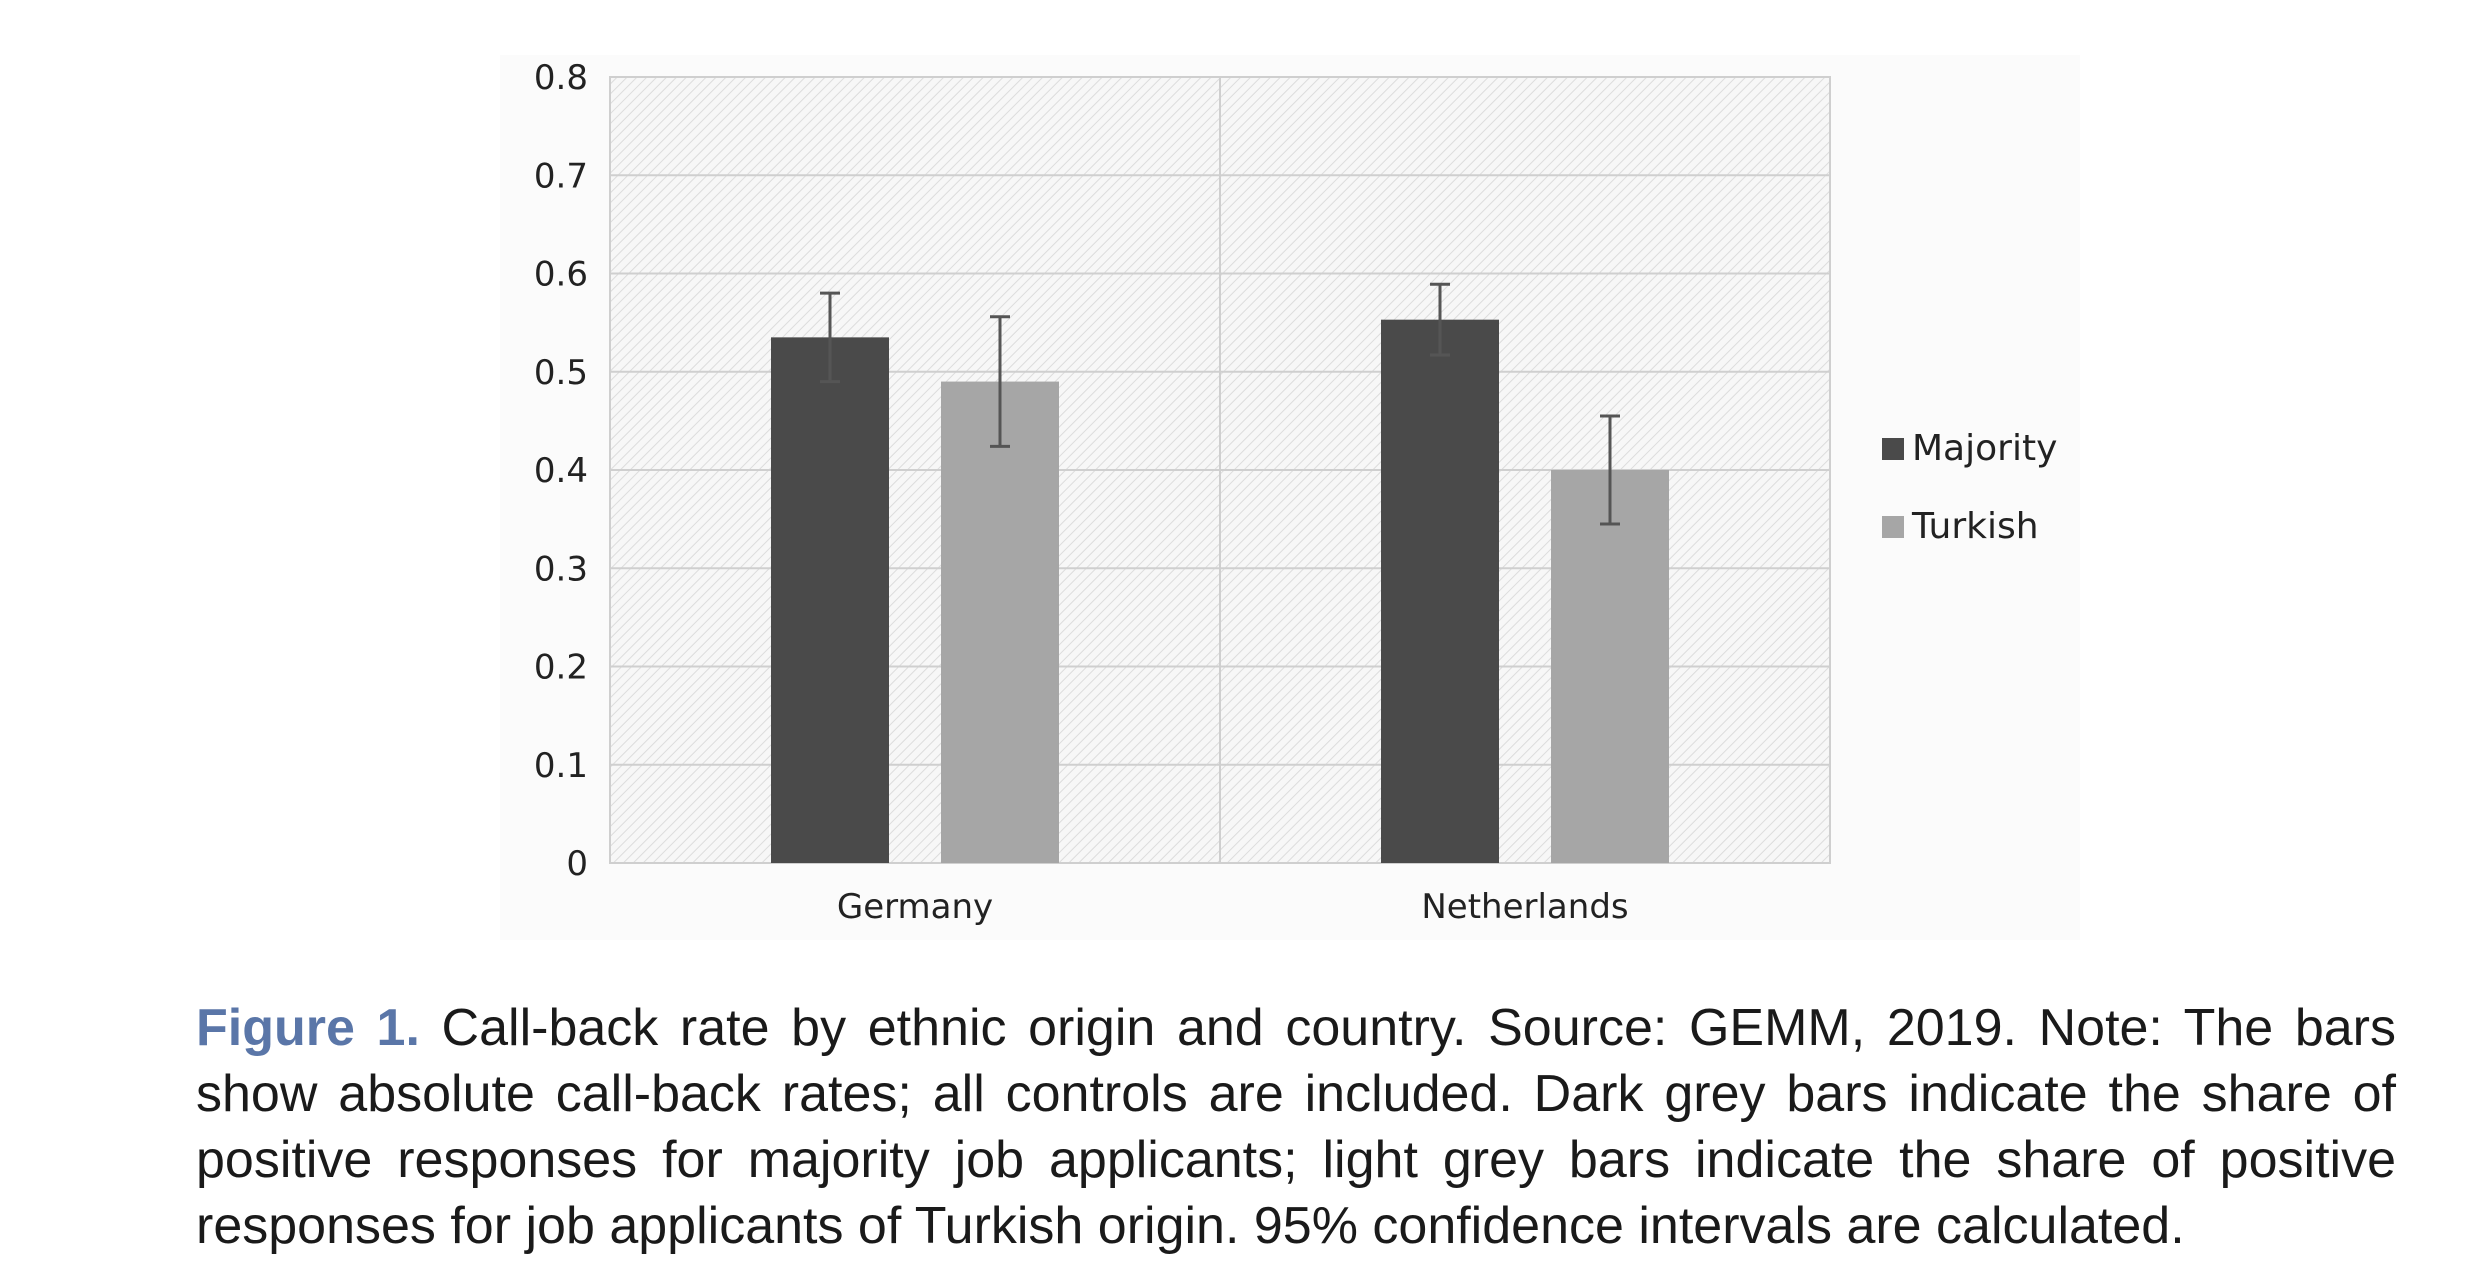 The image size is (2478, 1270). Describe the element at coordinates (1975, 526) in the screenshot. I see `legend-label-turkish: Turkish` at that location.